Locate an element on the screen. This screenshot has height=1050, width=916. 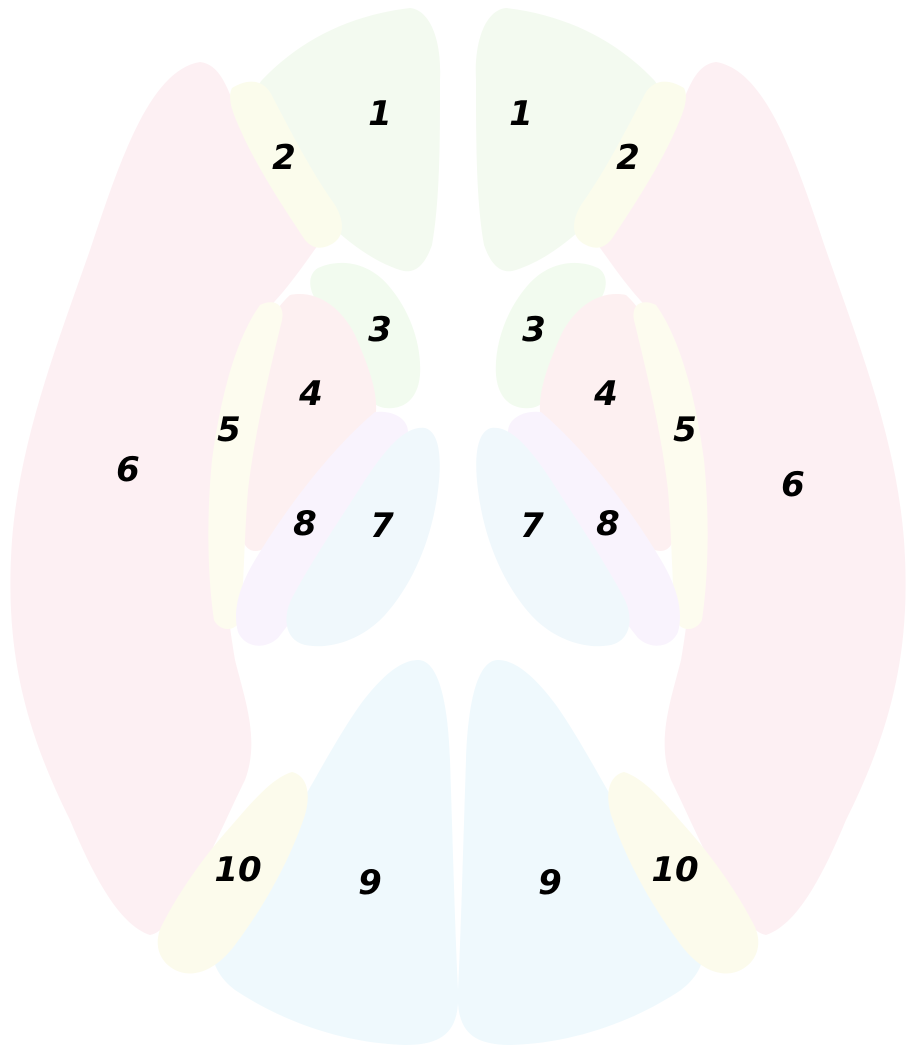
label-right-7: 7 is located at coordinates (532, 526).